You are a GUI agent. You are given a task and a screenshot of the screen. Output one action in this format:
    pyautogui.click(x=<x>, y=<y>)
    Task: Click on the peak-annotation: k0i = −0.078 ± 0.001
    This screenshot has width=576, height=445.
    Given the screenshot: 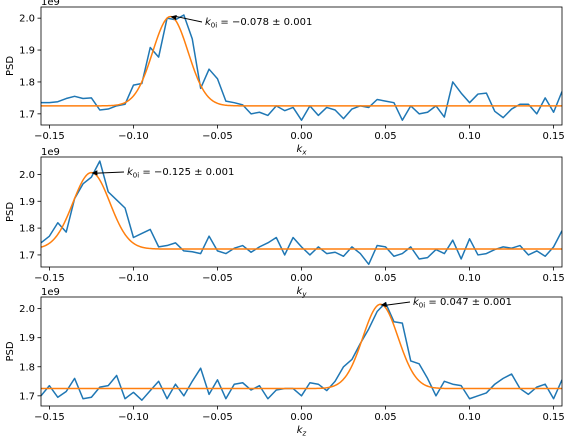 What is the action you would take?
    pyautogui.click(x=241, y=22)
    